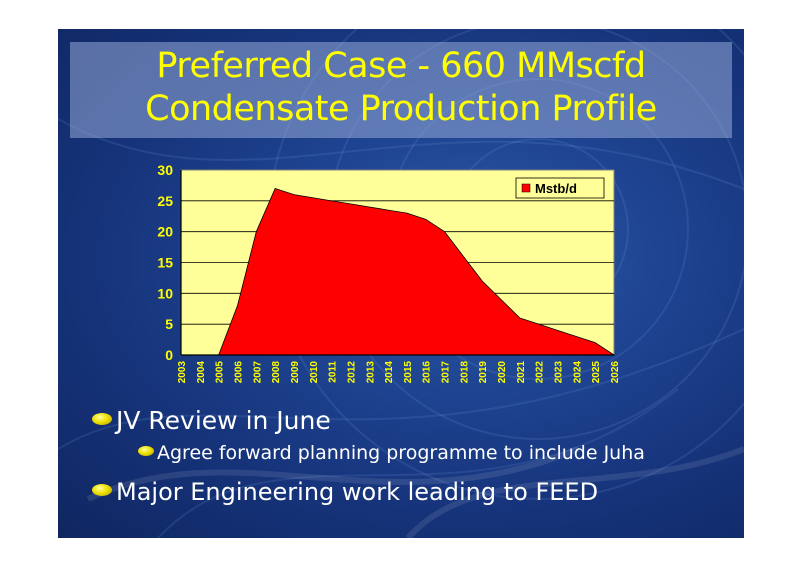  Describe the element at coordinates (559, 372) in the screenshot. I see `x-tick-label: 2023` at that location.